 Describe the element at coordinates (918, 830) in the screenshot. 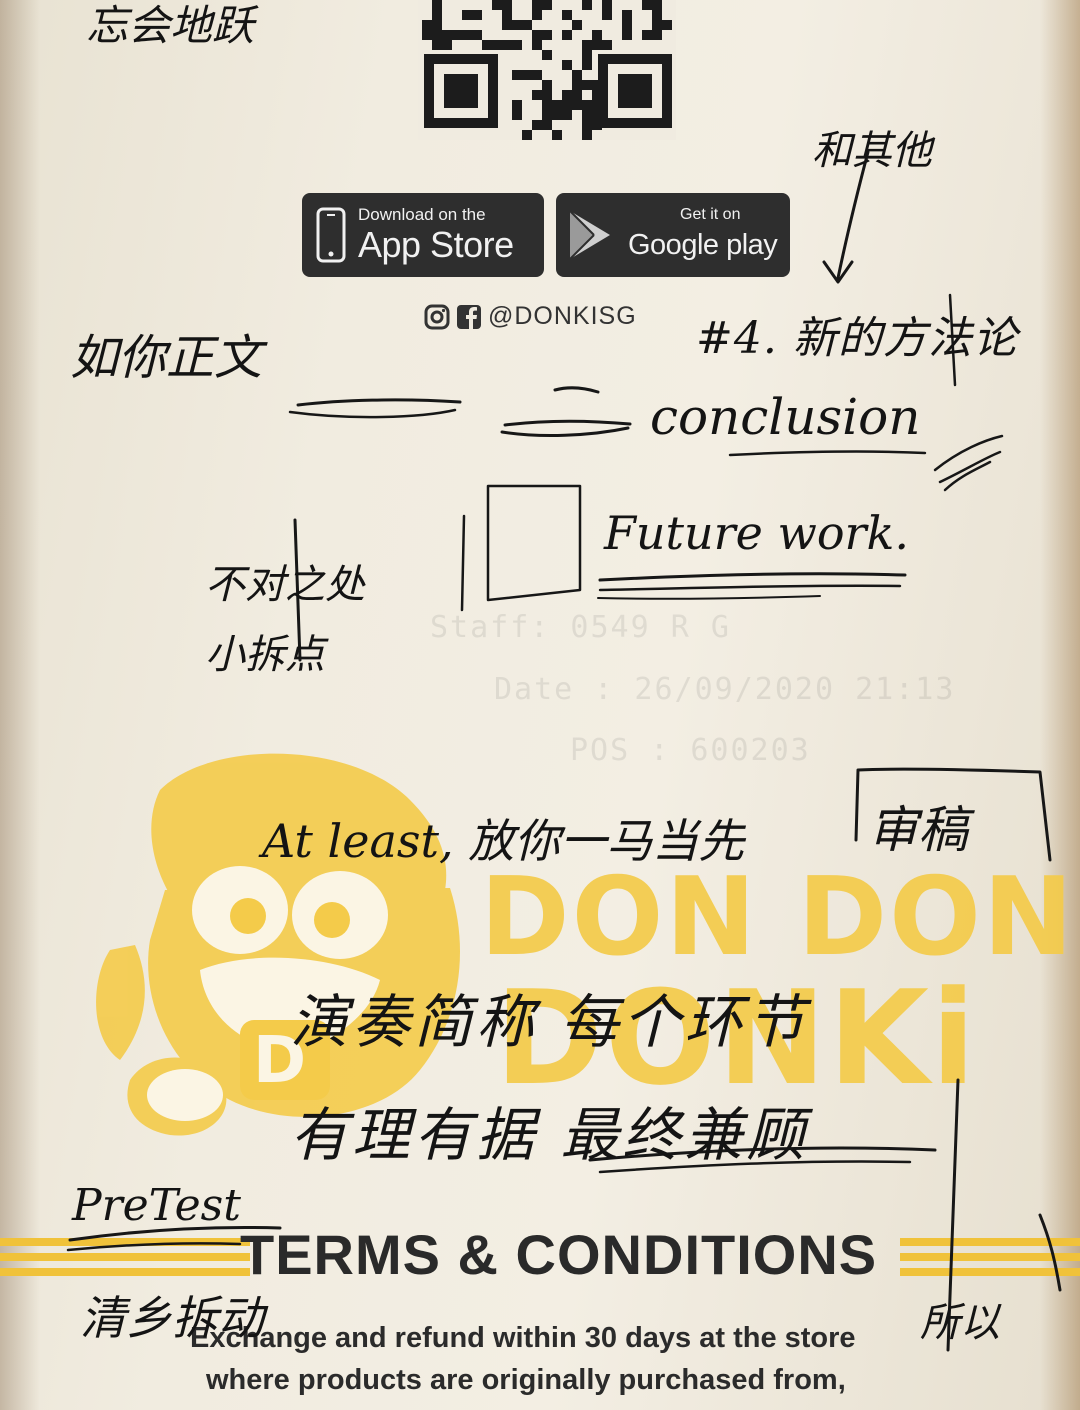

I see `handwriting-review: 审稿` at that location.